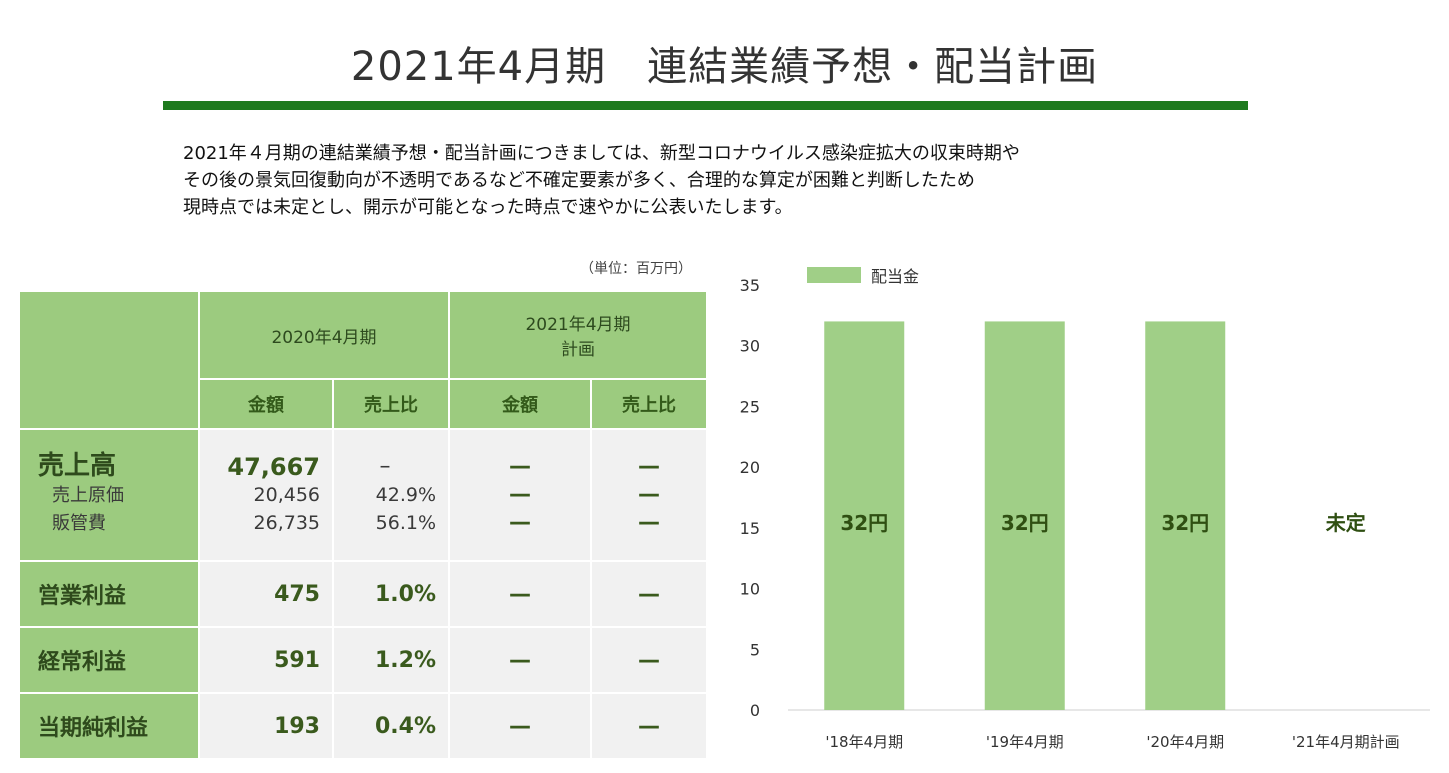 Image resolution: width=1449 pixels, height=773 pixels. I want to click on plan-ord-ratio: —, so click(649, 660).